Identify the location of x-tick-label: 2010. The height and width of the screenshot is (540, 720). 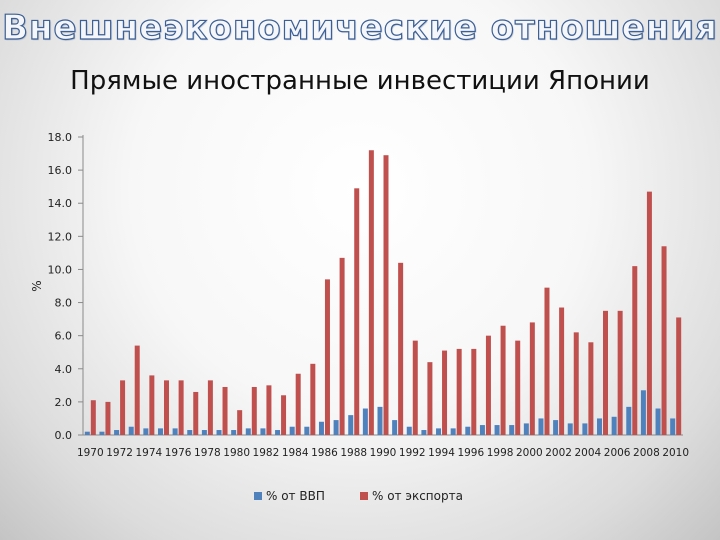
(675, 453).